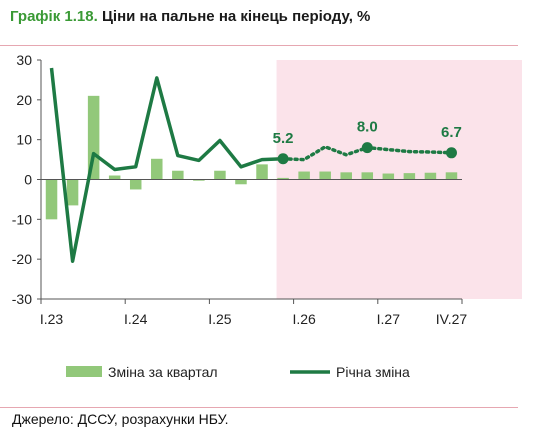  What do you see at coordinates (52, 319) in the screenshot?
I see `x-tick-label-I.23: I.23` at bounding box center [52, 319].